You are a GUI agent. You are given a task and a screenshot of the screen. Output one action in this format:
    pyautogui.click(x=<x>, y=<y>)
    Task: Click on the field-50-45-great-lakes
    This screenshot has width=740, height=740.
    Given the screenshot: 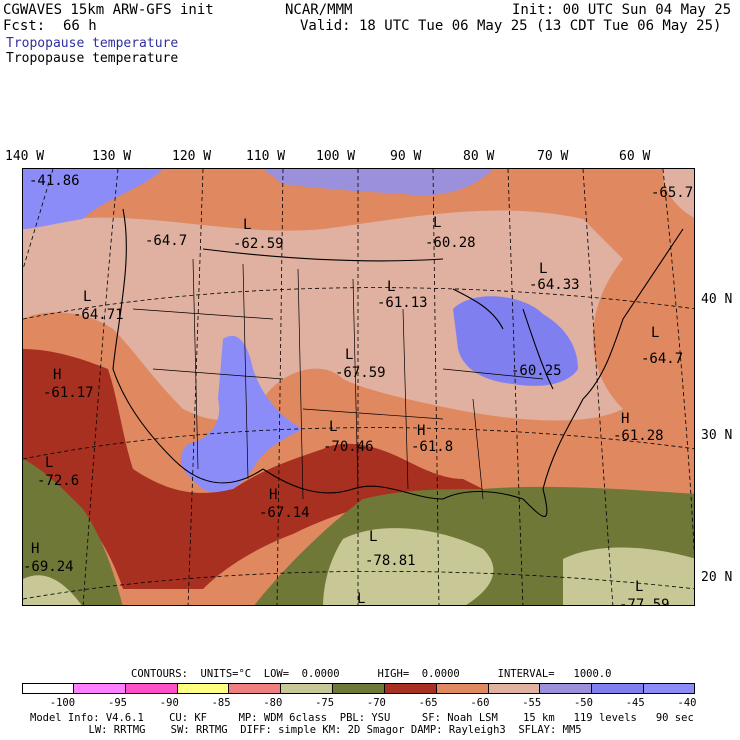 What is the action you would take?
    pyautogui.click(x=515, y=341)
    